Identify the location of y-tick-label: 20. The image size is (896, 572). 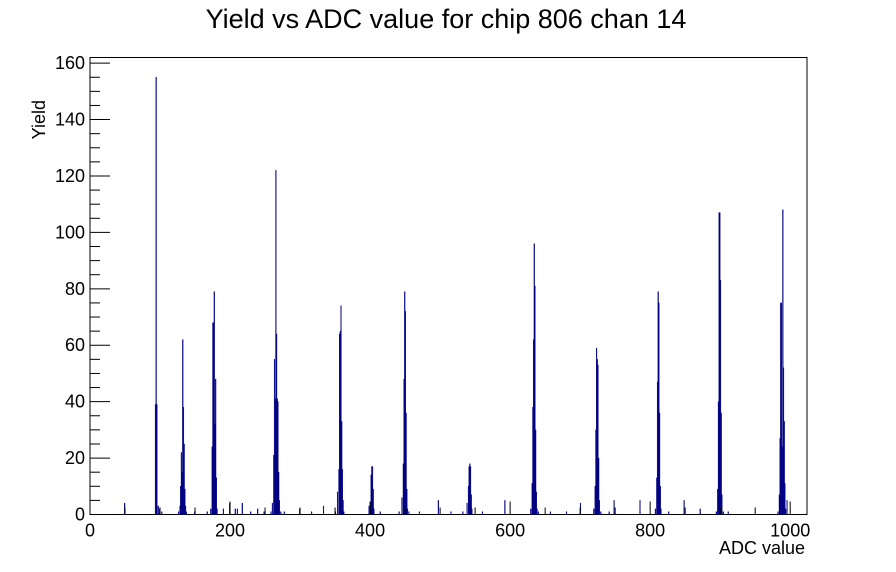
(75, 458).